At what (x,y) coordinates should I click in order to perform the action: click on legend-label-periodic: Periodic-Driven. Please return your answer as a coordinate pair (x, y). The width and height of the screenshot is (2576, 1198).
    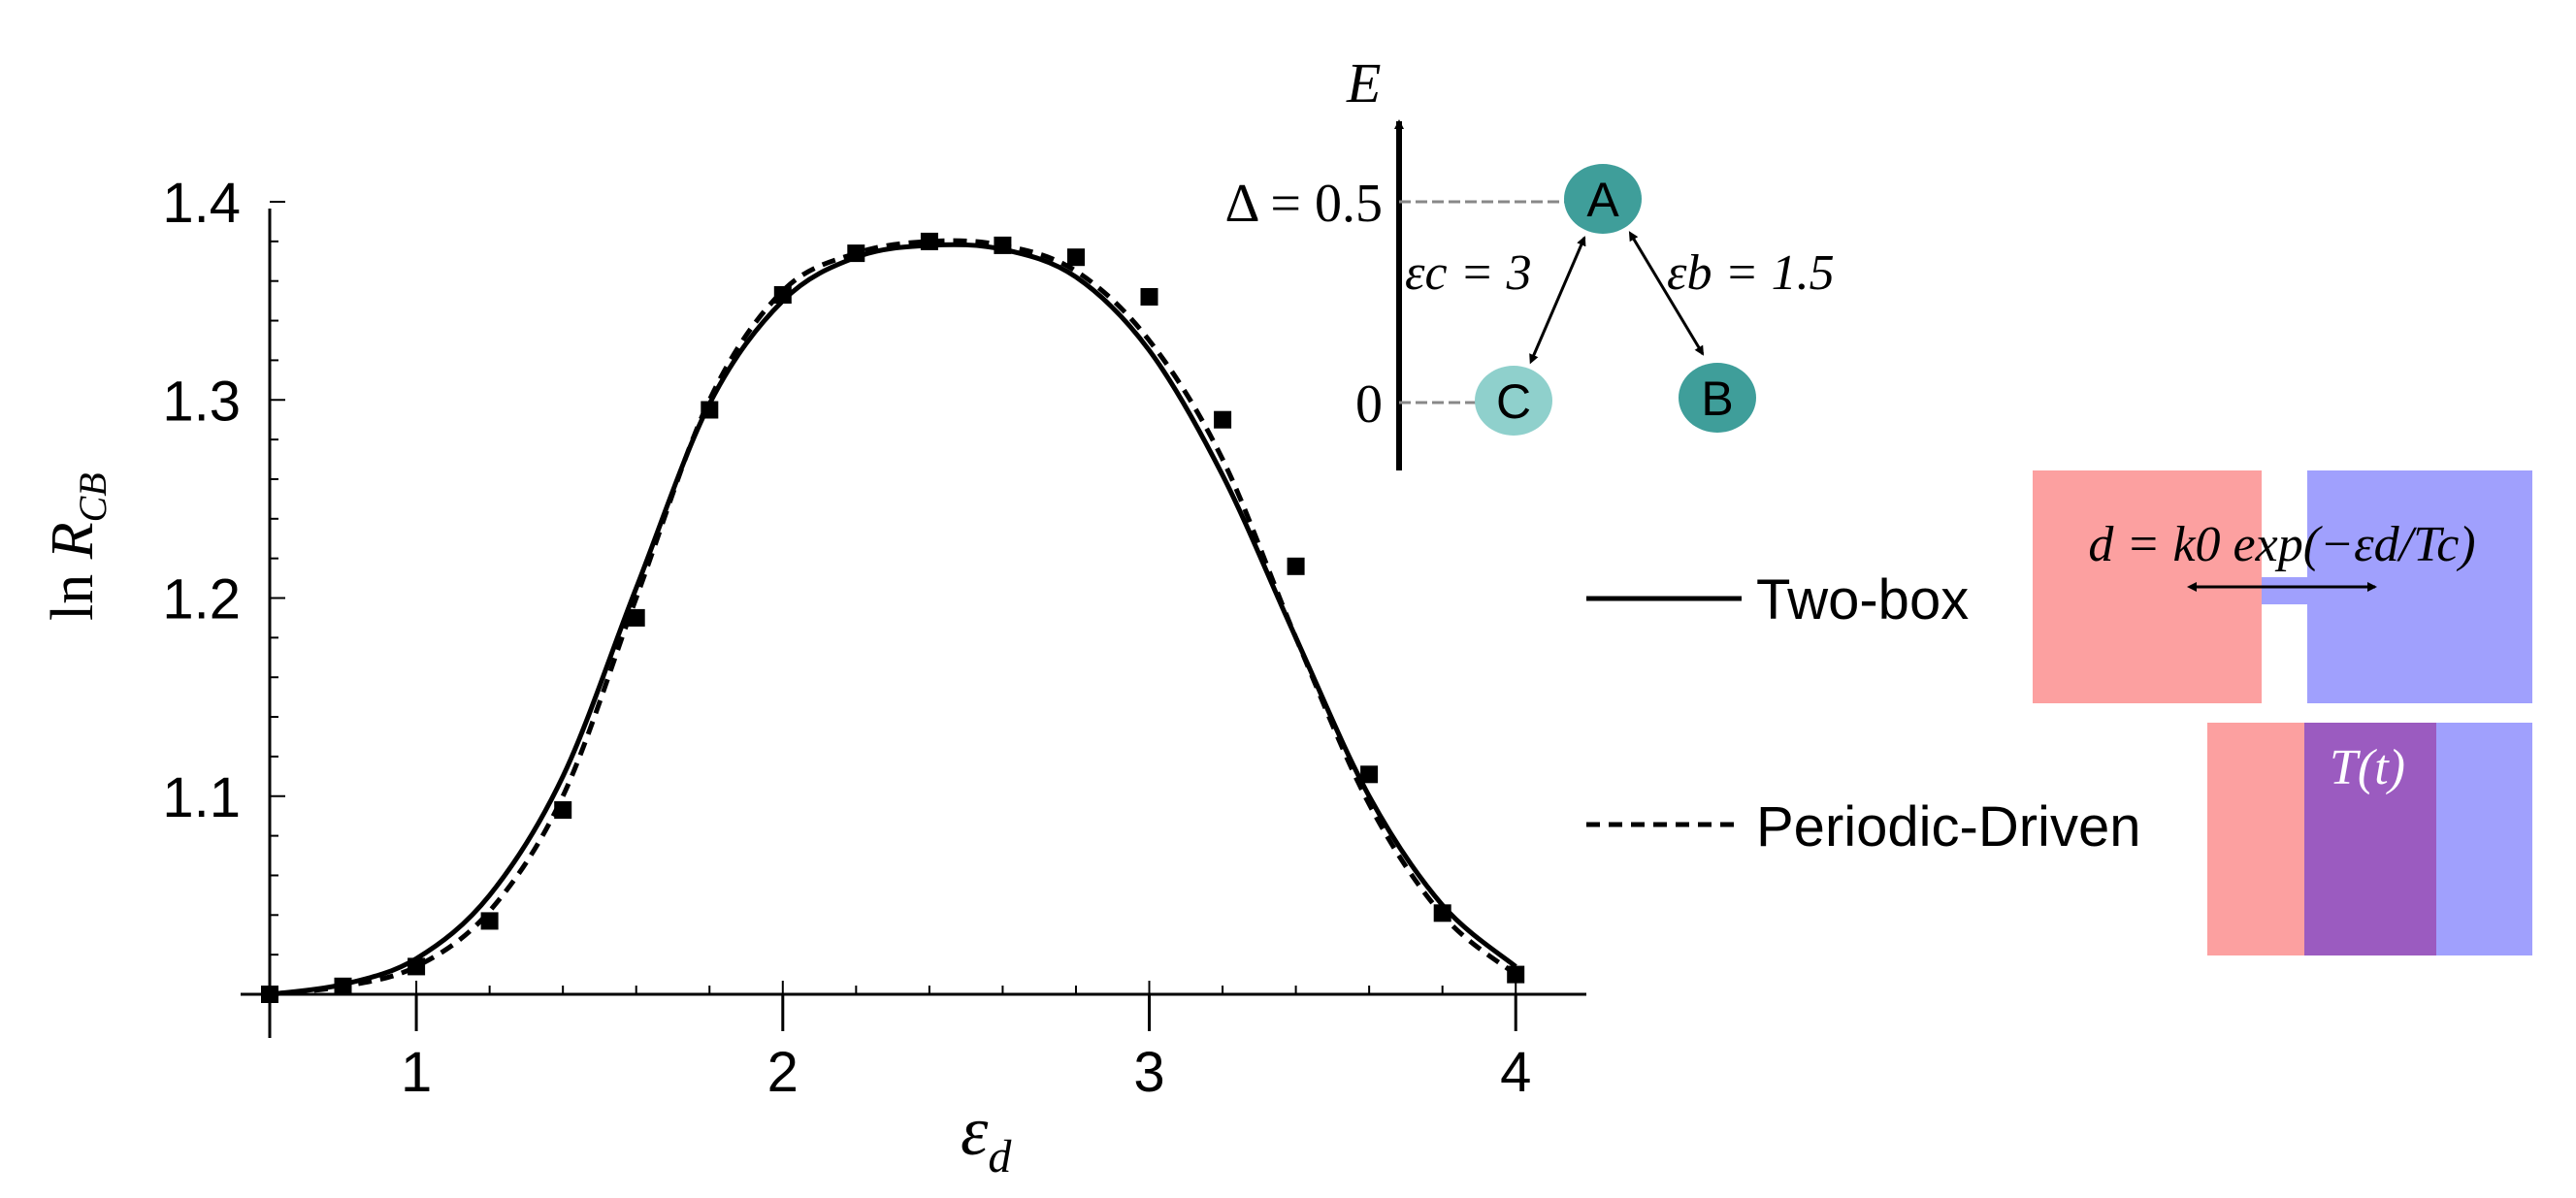
    Looking at the image, I should click on (1948, 827).